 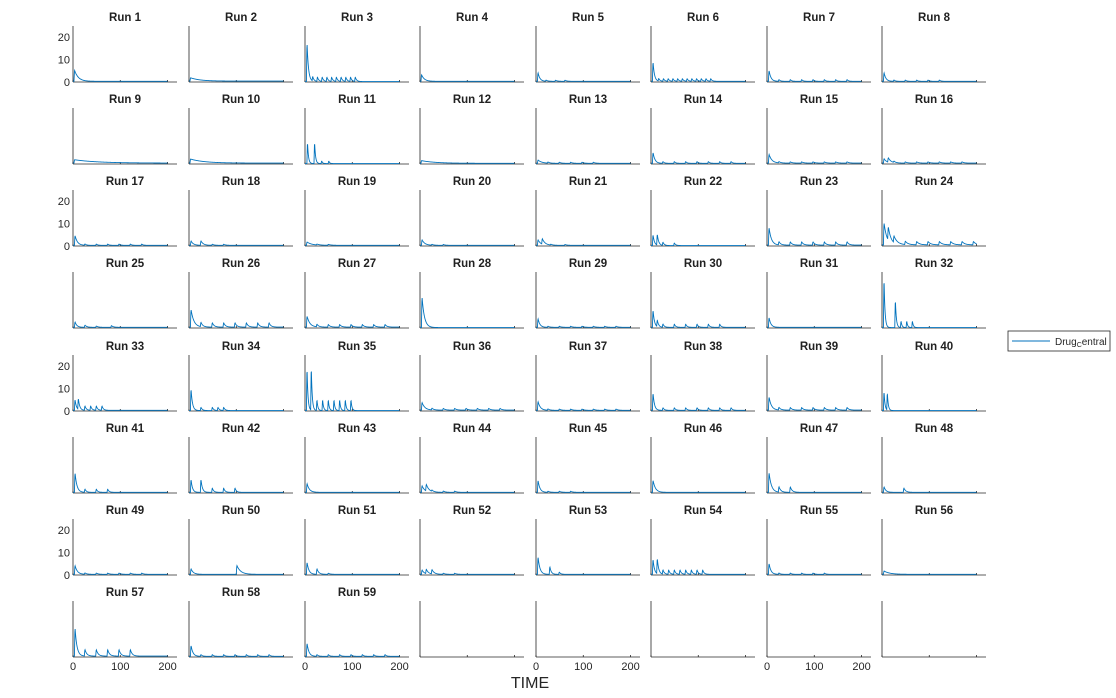 I want to click on panel-title: Run 49, so click(x=125, y=511).